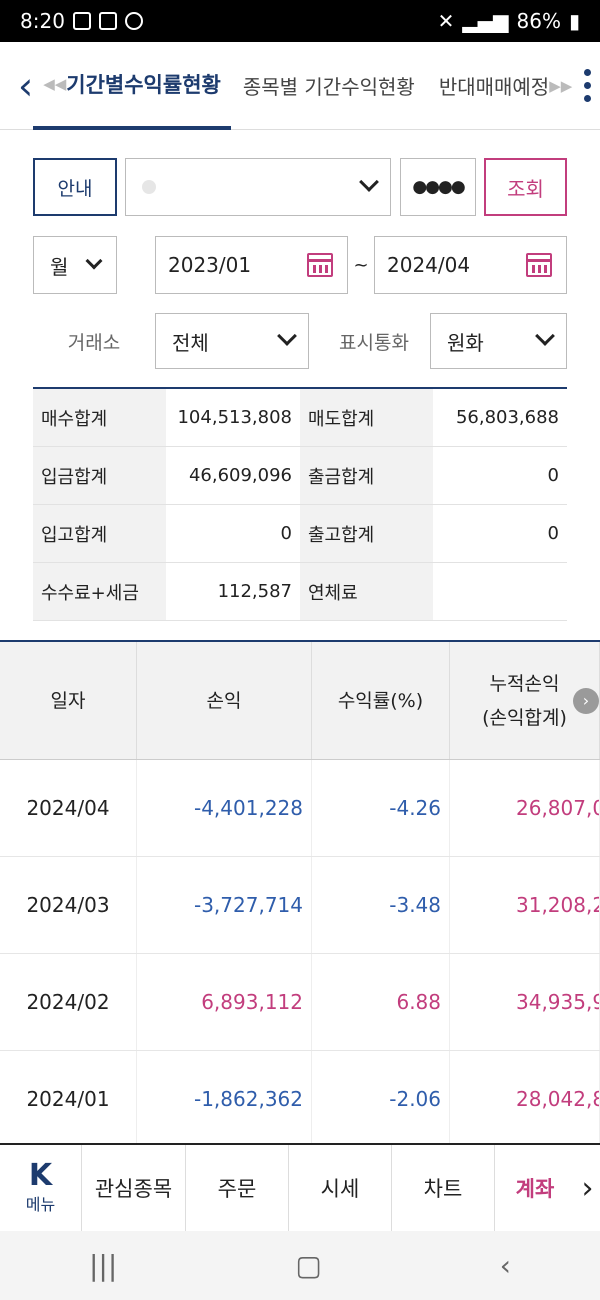 The image size is (600, 1300). What do you see at coordinates (55, 83) in the screenshot?
I see `scroll-left-icon: ◀◀` at bounding box center [55, 83].